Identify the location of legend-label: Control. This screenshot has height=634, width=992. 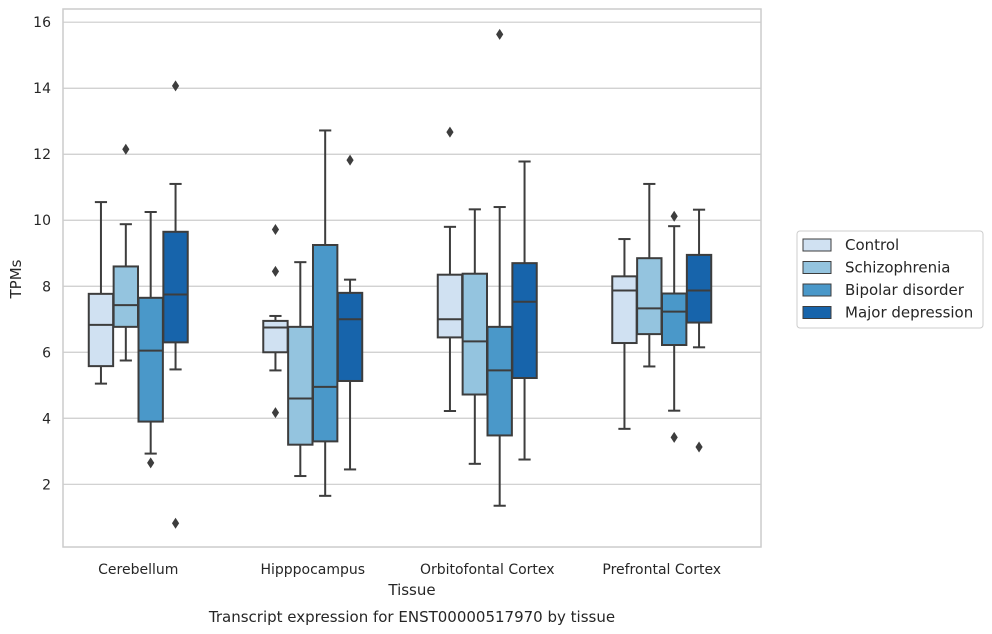
(872, 245).